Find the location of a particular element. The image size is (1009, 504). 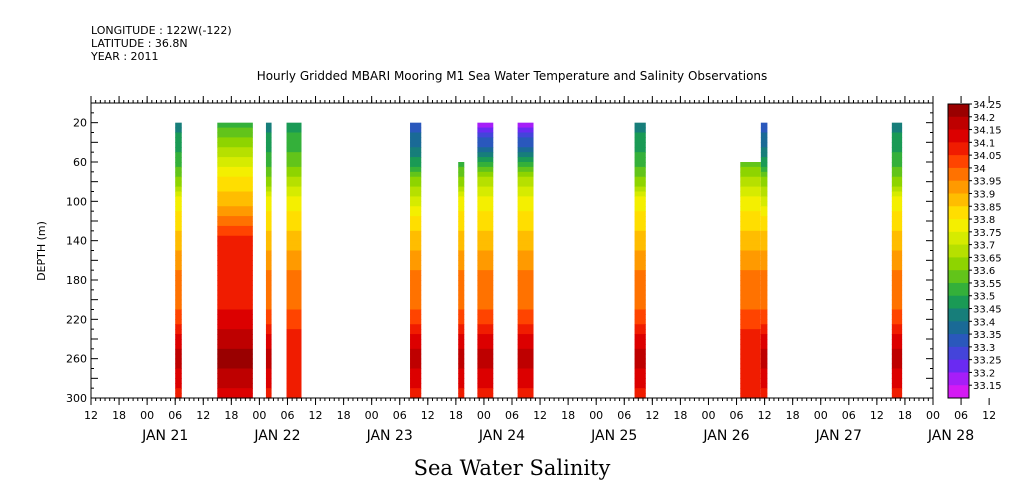

colorbar-label: 33.75 is located at coordinates (987, 233).